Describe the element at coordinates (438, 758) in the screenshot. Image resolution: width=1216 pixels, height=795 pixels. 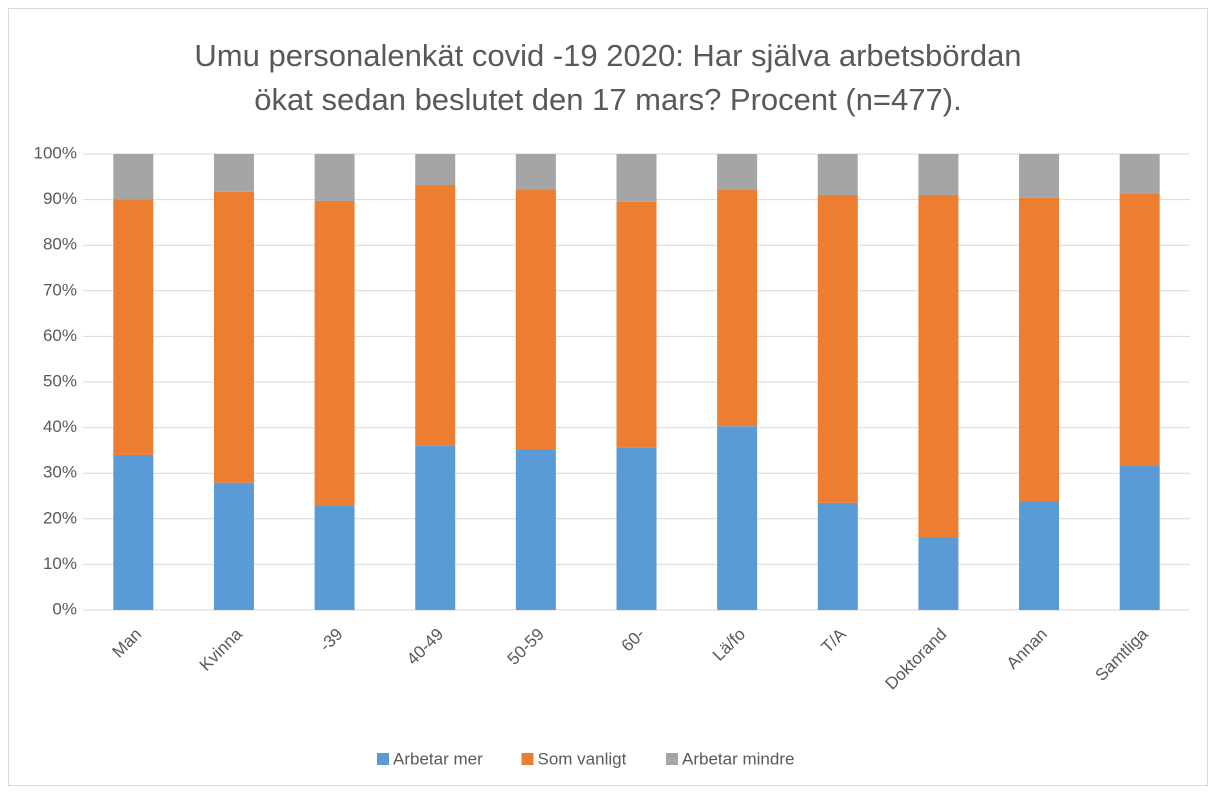
I see `legend-label: Arbetar mer` at that location.